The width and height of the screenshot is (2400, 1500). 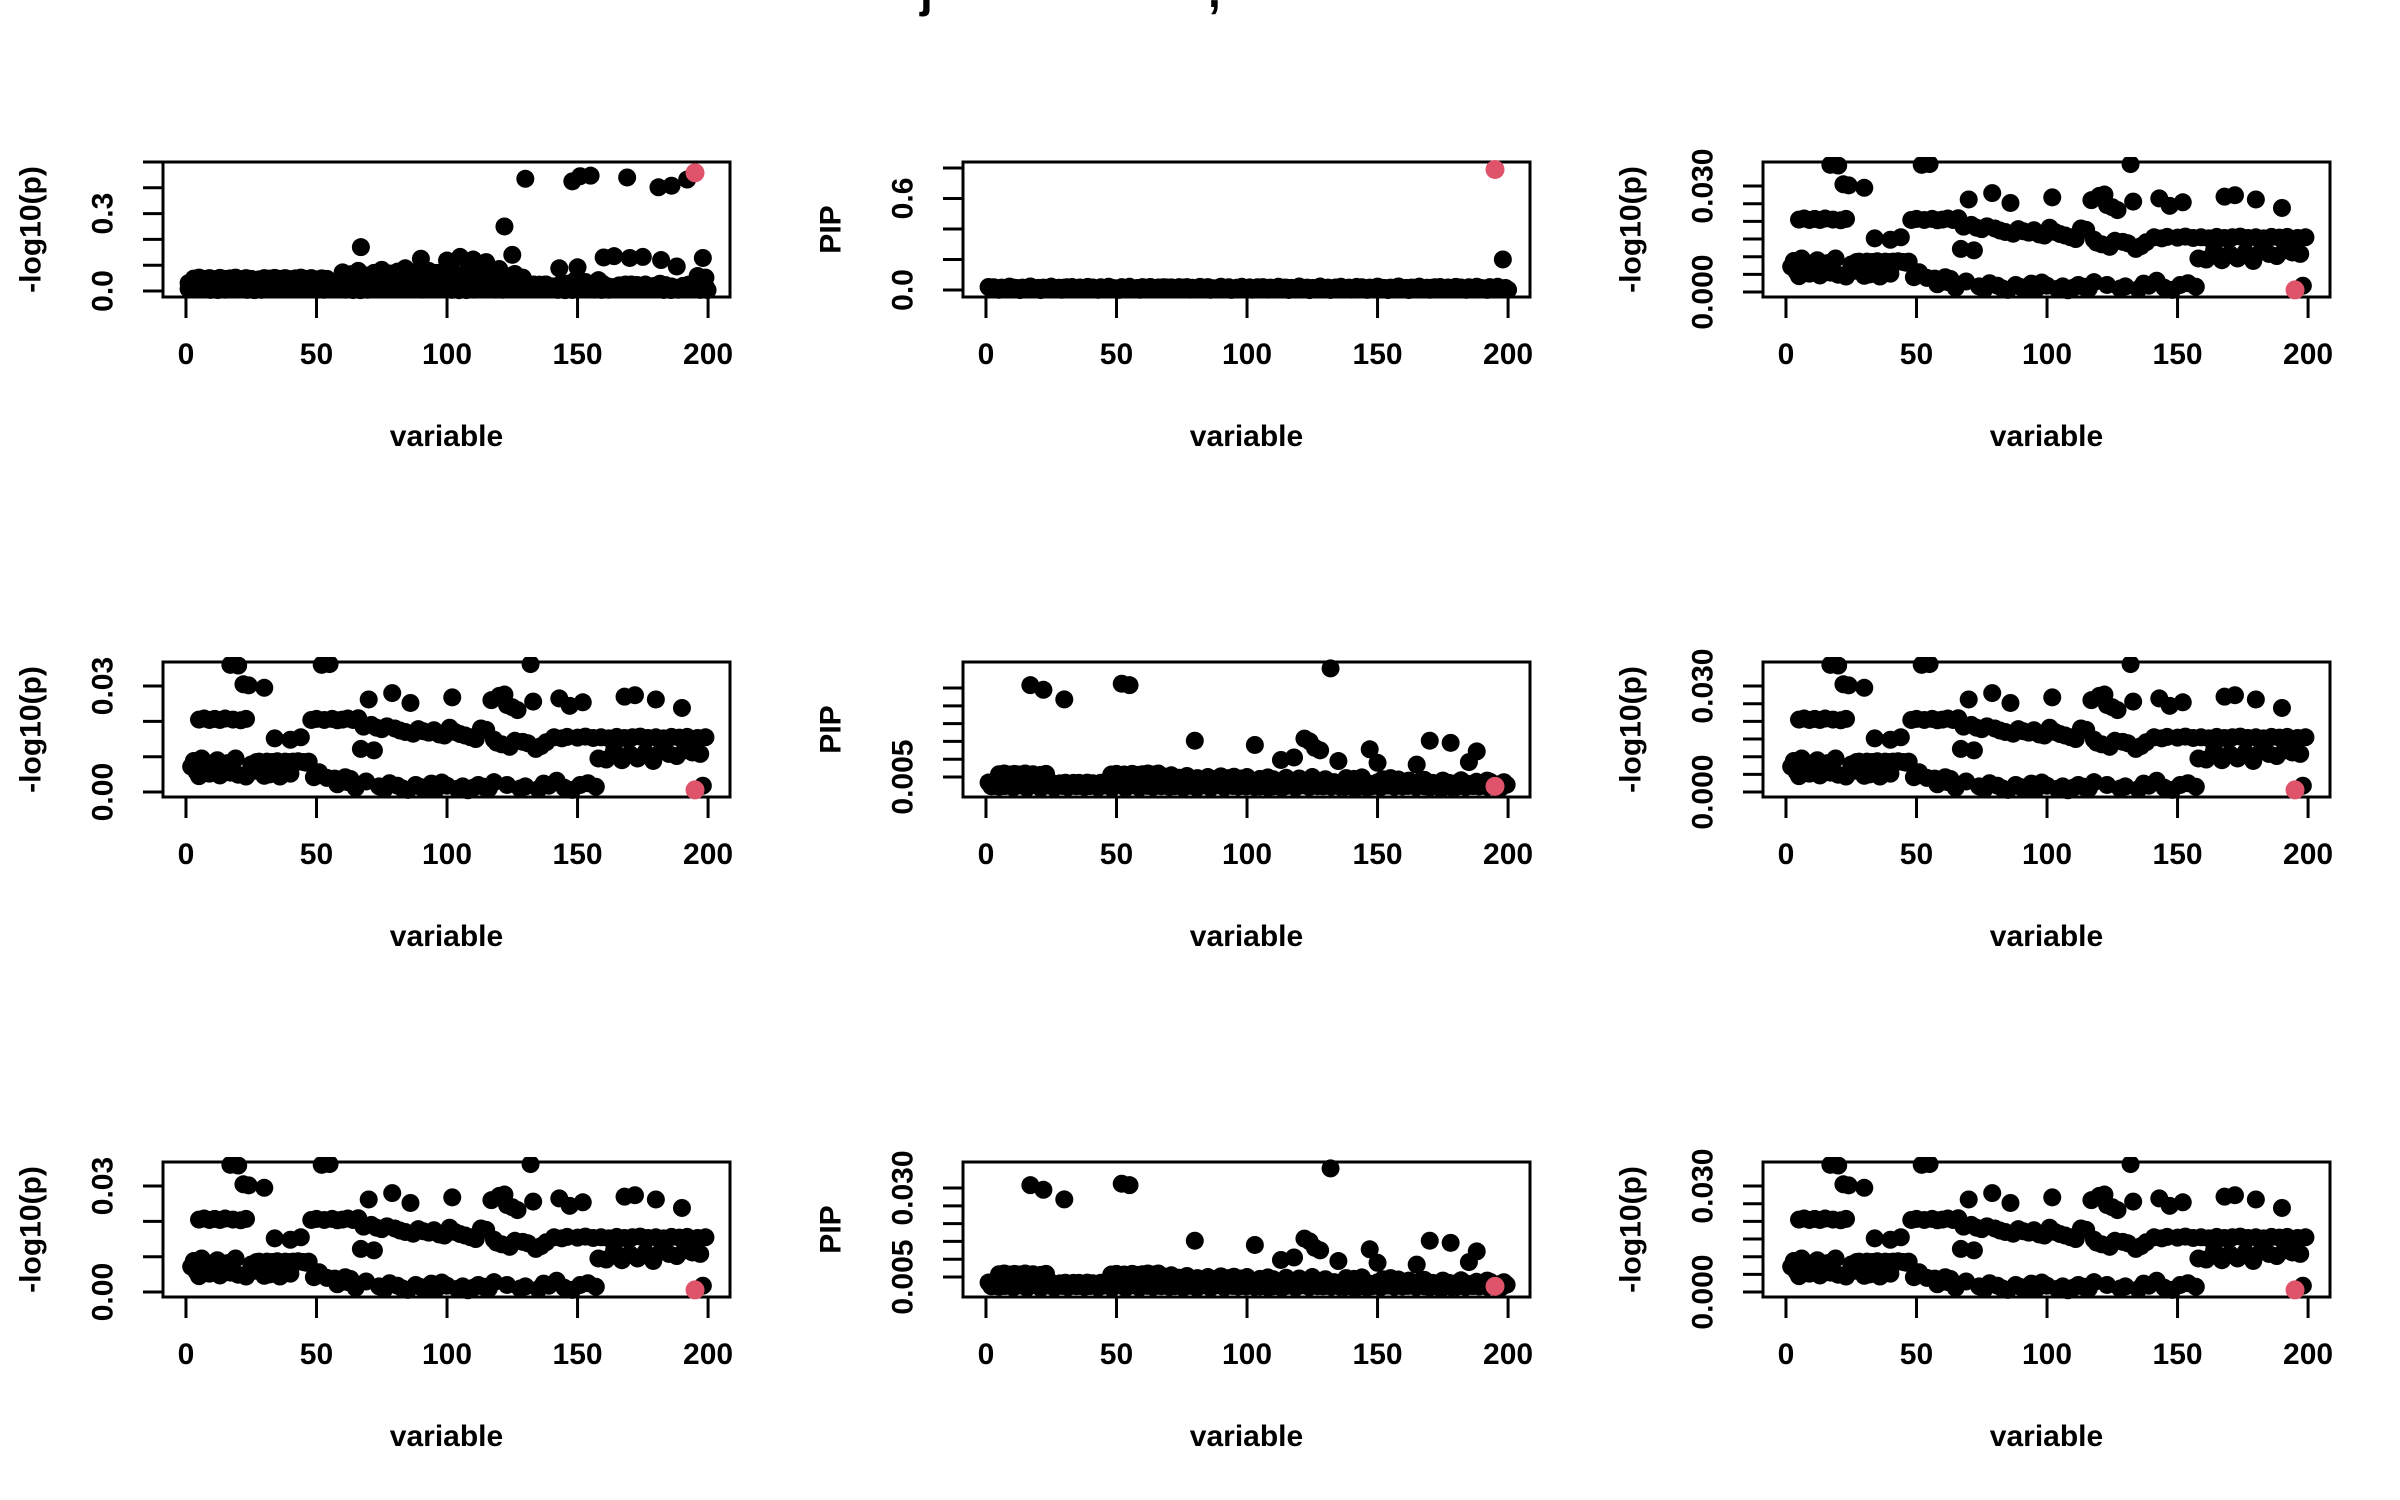 I want to click on plot-r1c1: 0.0 0.3 0 50 100 150 200 -log10(p) variable, so click(x=374, y=306).